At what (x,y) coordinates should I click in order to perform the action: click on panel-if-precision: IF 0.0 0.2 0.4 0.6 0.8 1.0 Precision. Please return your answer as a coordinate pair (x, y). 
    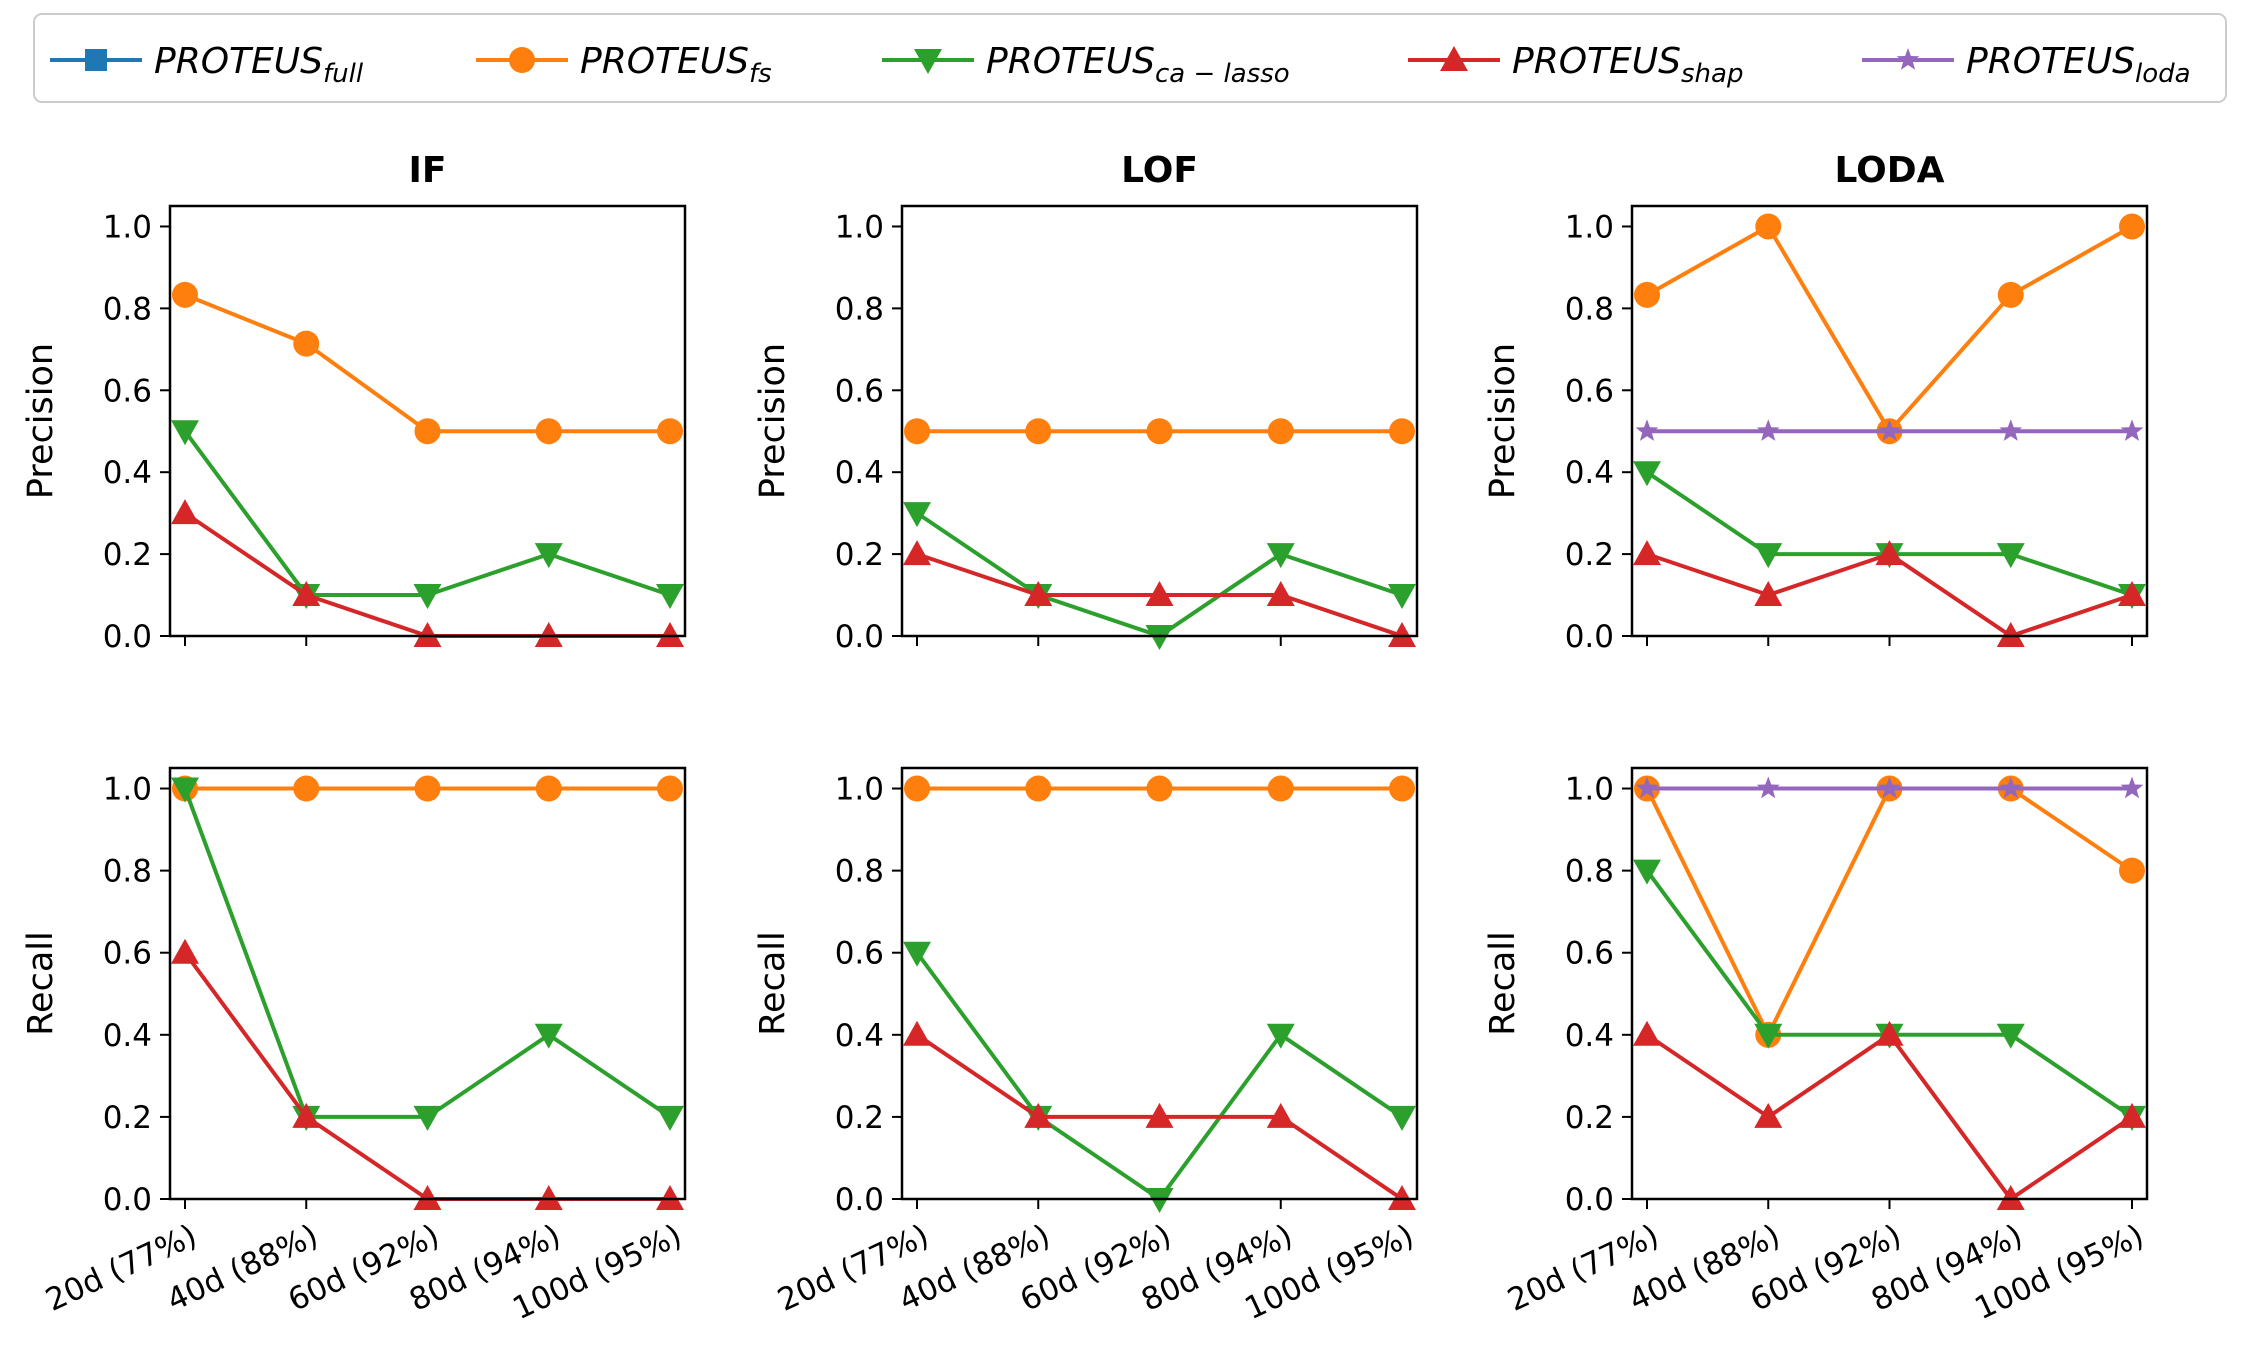
    Looking at the image, I should click on (354, 402).